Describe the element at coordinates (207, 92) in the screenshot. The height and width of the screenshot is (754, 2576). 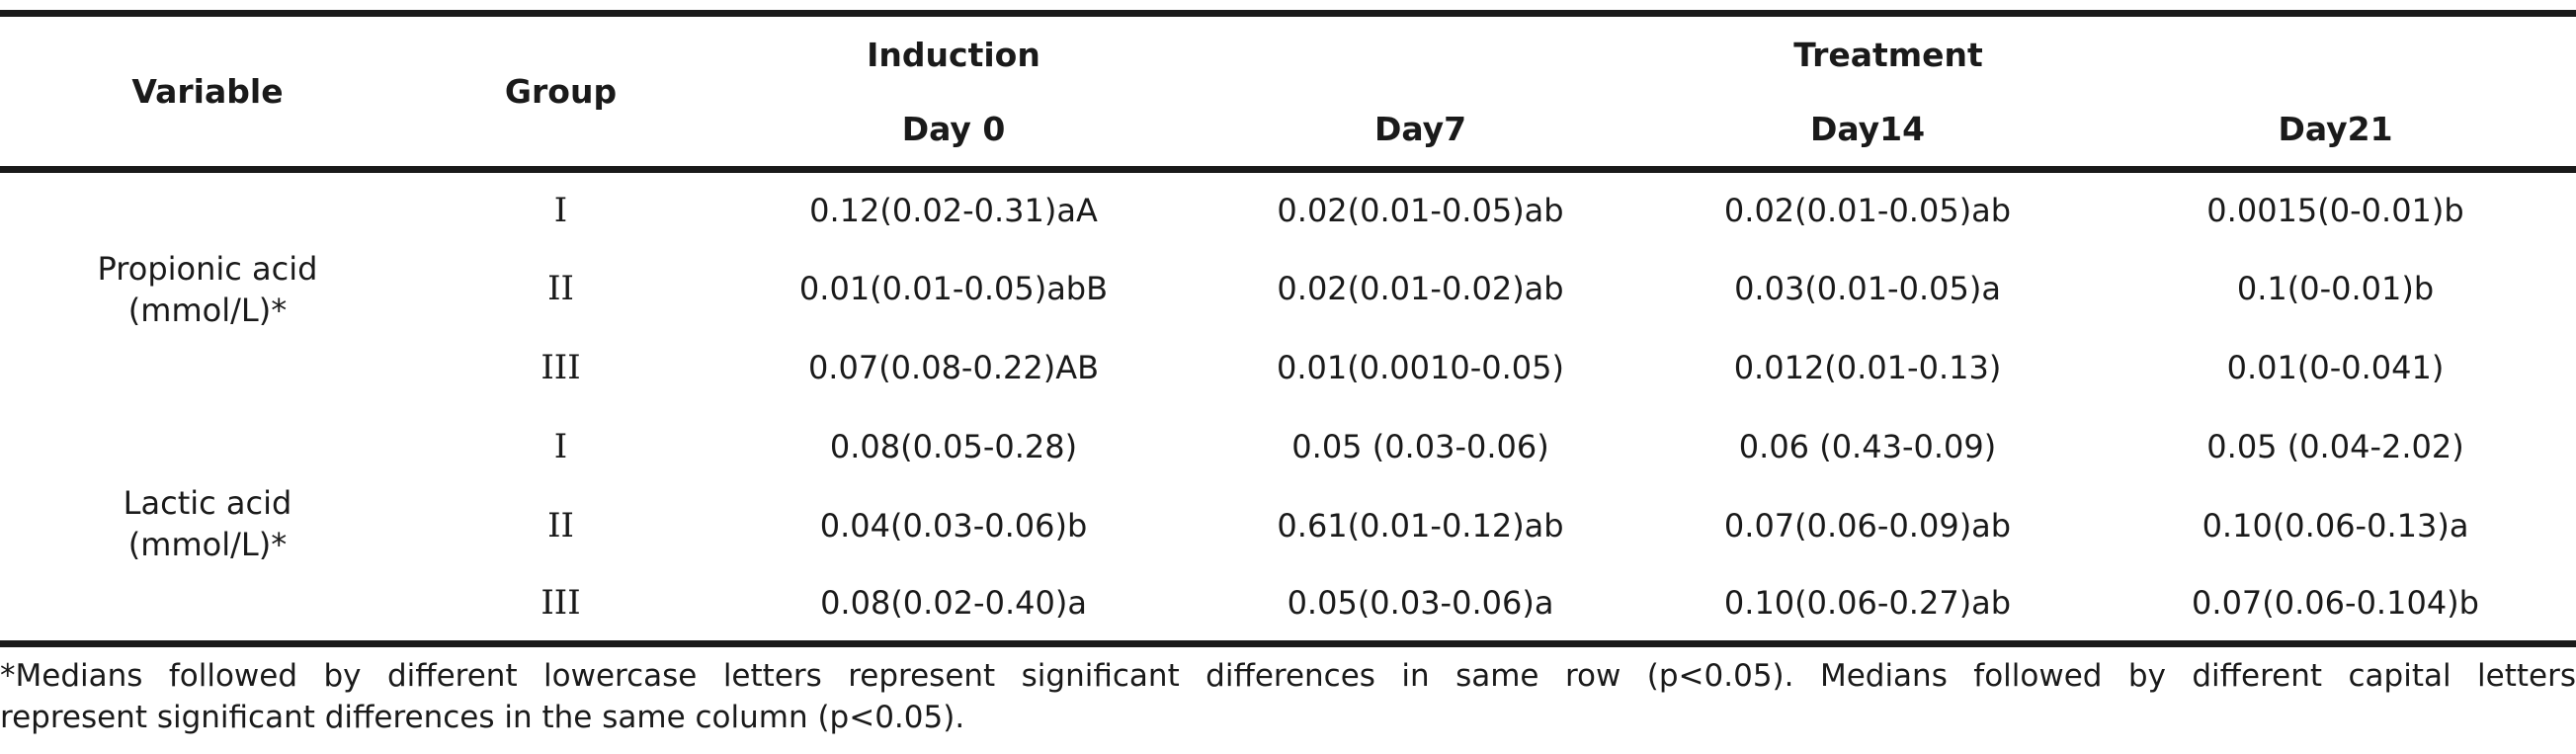
I see `header-variable: Variable` at that location.